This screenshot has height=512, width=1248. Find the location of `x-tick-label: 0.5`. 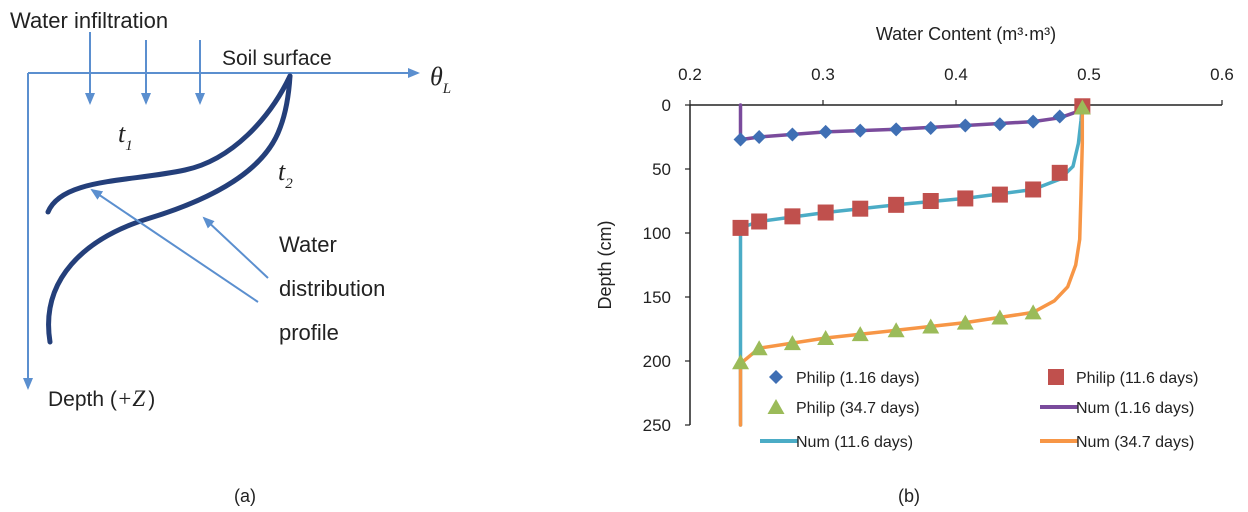

x-tick-label: 0.5 is located at coordinates (1089, 74).